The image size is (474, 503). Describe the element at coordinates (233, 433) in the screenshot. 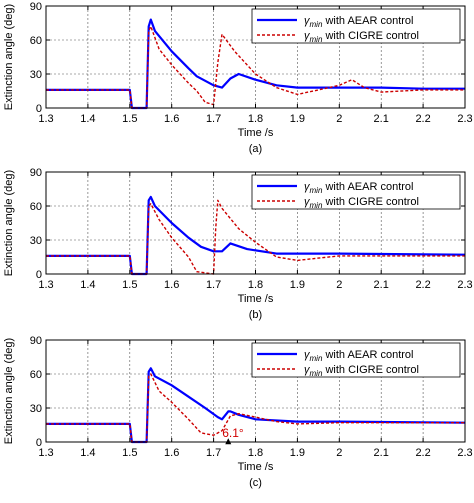

I see `annotation-label: 6.1°` at that location.